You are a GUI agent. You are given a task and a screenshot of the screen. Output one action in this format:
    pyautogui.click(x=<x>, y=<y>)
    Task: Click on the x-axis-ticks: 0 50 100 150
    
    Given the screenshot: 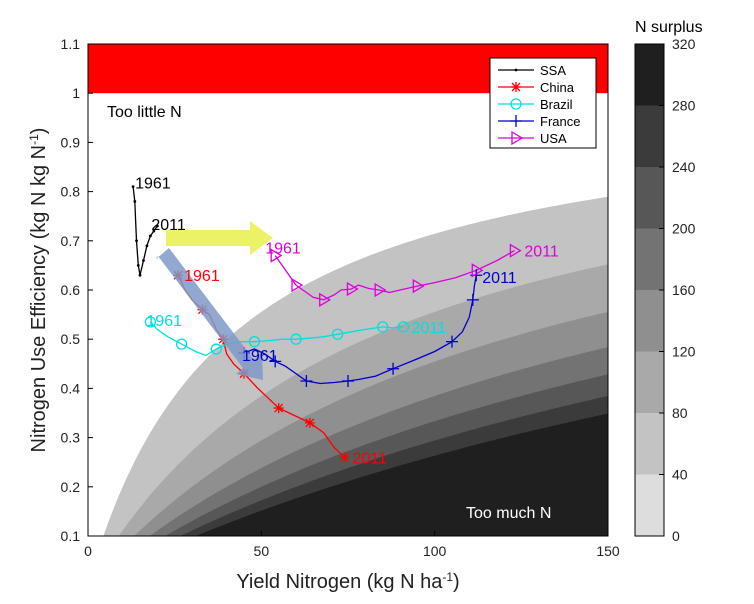 What is the action you would take?
    pyautogui.click(x=352, y=545)
    